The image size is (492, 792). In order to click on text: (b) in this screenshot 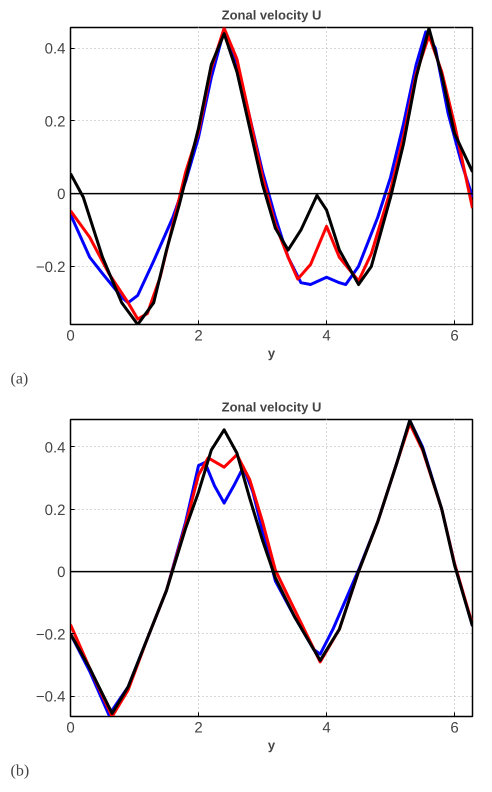, I will do `click(20, 771)`.